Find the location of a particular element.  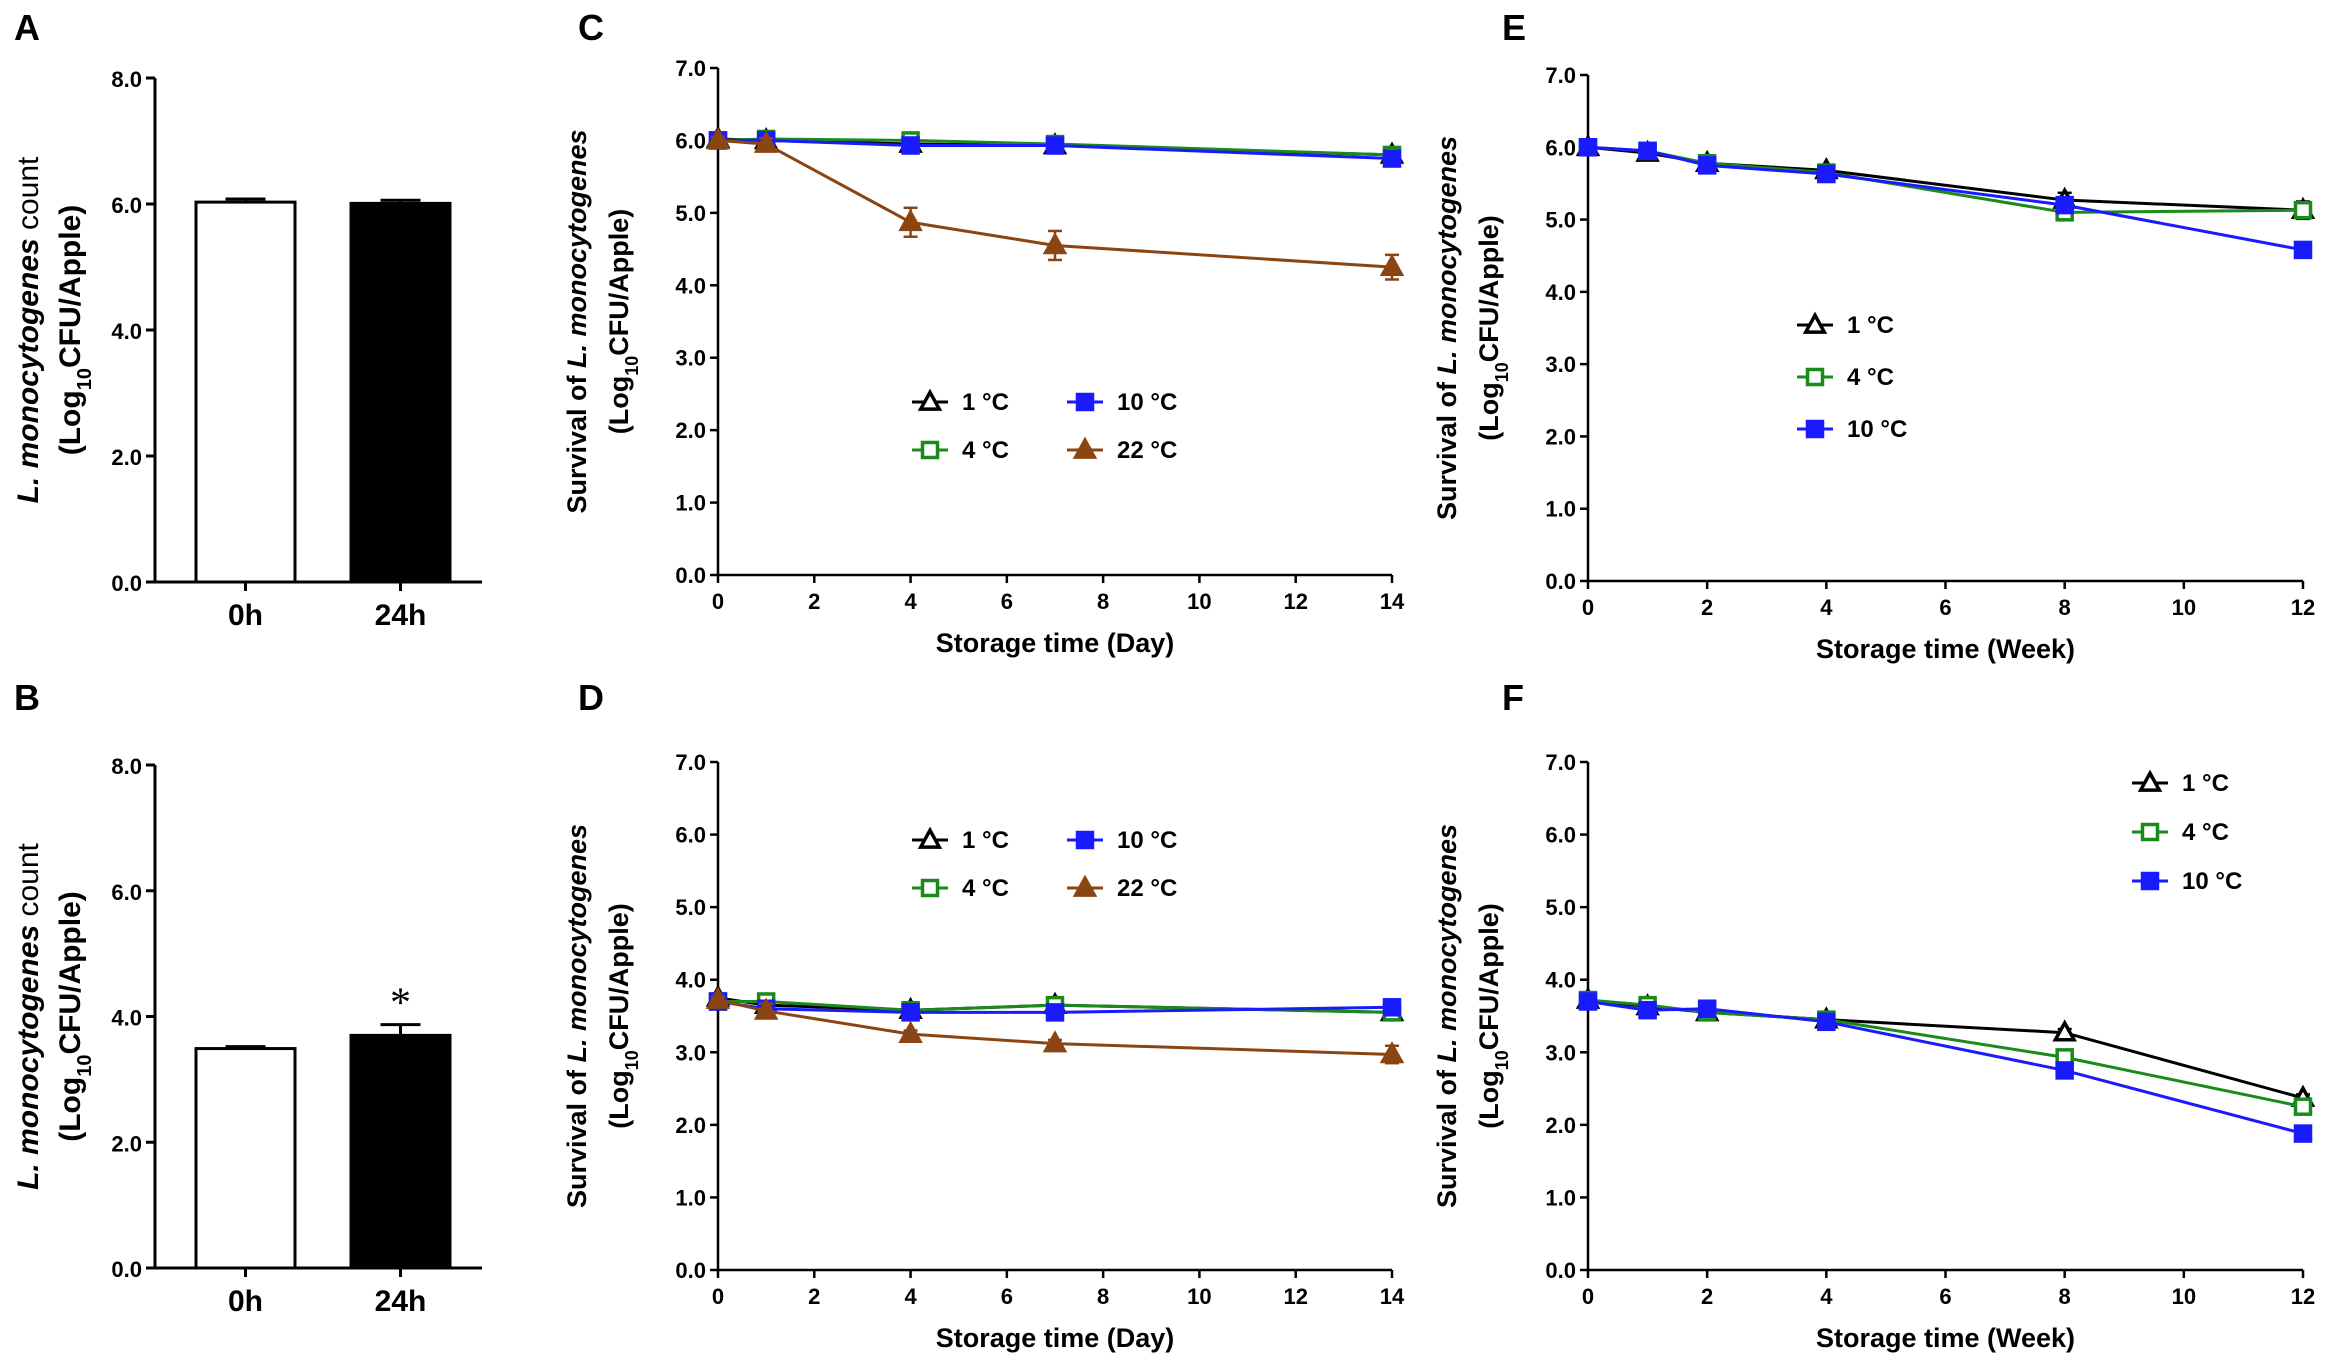

x-tick-label: 8 is located at coordinates (1103, 601).